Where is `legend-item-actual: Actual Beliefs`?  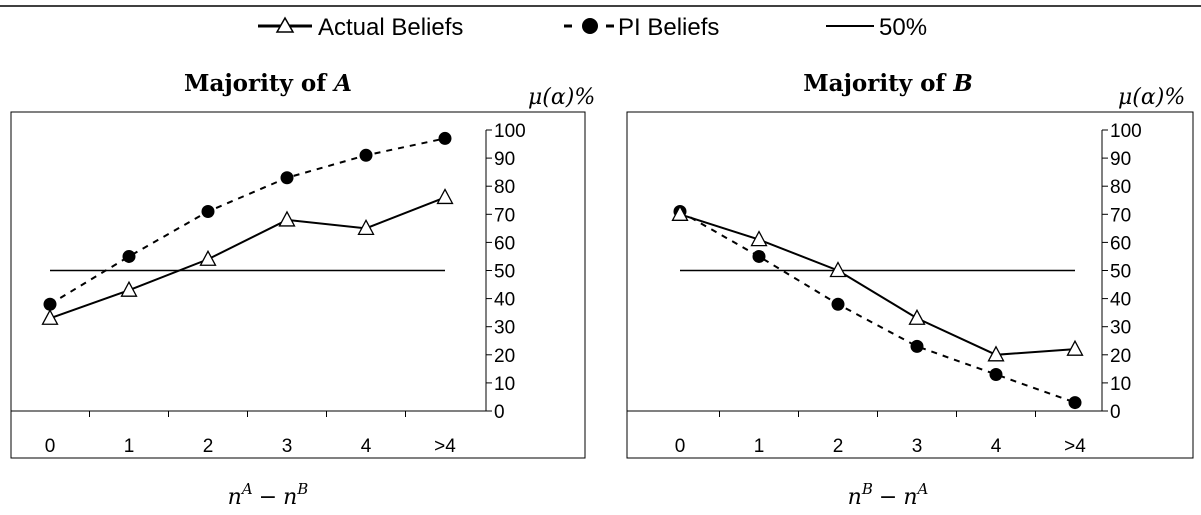
legend-item-actual: Actual Beliefs is located at coordinates (360, 27).